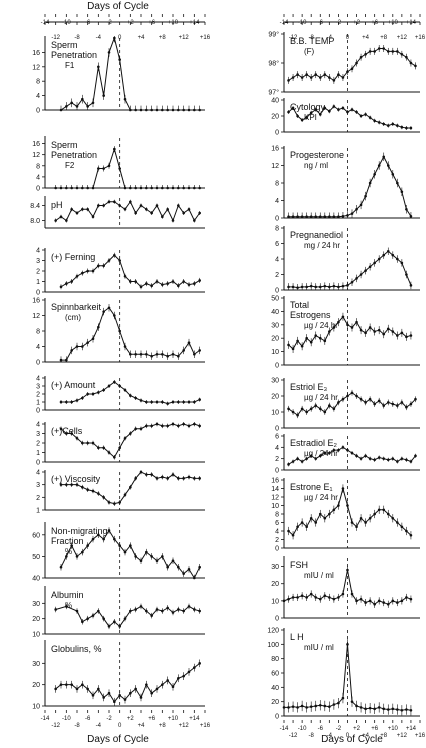 Image resolution: width=426 pixels, height=748 pixels. I want to click on y-tick-label: 2, so click(38, 272).